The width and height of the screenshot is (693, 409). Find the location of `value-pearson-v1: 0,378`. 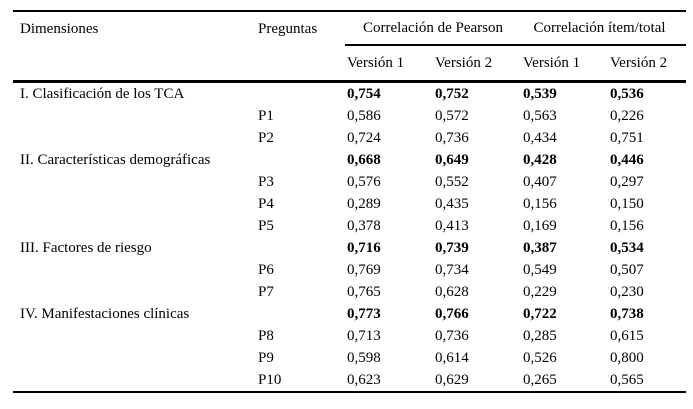

value-pearson-v1: 0,378 is located at coordinates (364, 225).